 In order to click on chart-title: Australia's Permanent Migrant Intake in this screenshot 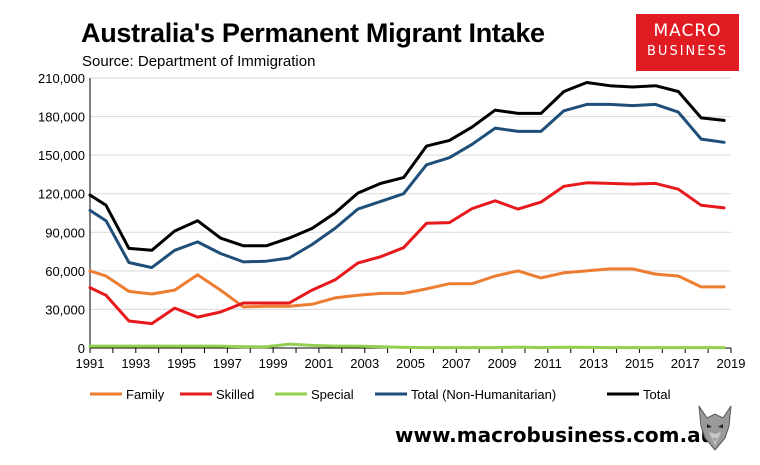, I will do `click(313, 33)`.